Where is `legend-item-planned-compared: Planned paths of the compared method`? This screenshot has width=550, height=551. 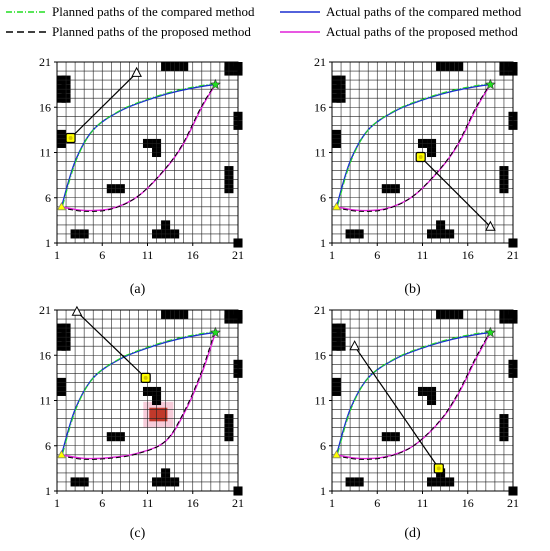
legend-item-planned-compared: Planned paths of the compared method is located at coordinates (129, 12).